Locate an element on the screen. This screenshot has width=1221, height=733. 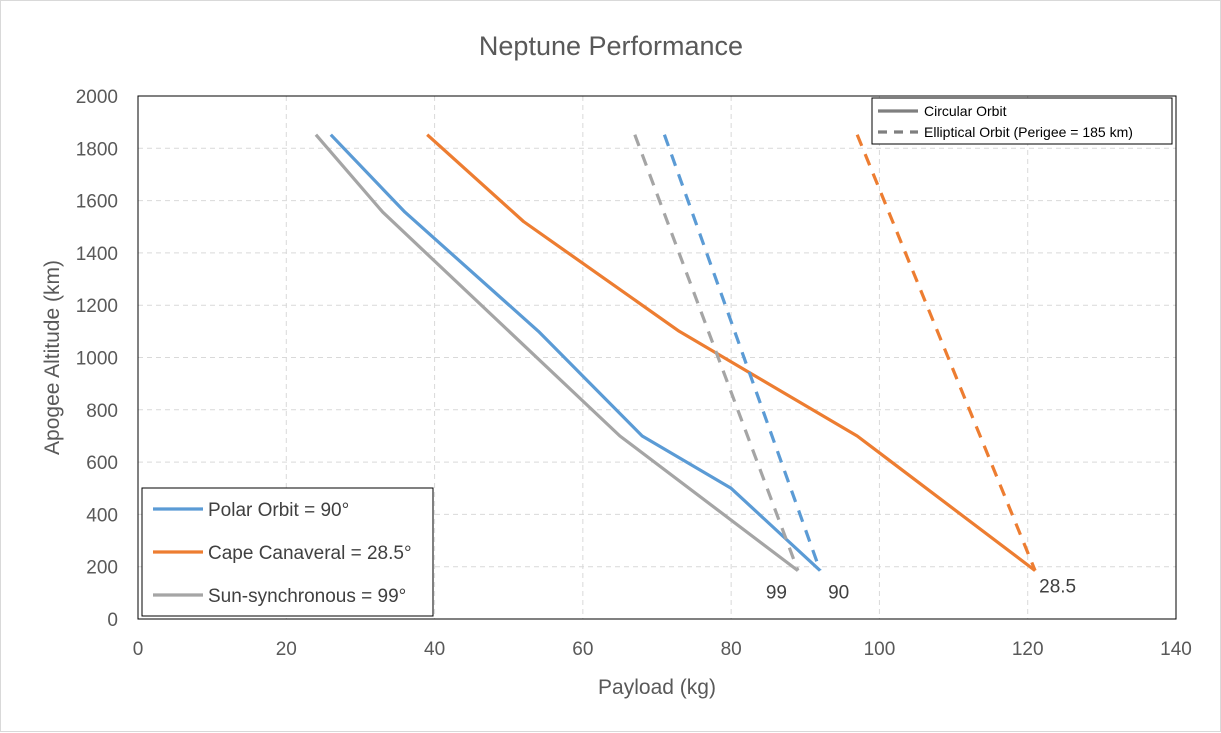
data-label-28-5: 28.5 is located at coordinates (1057, 587).